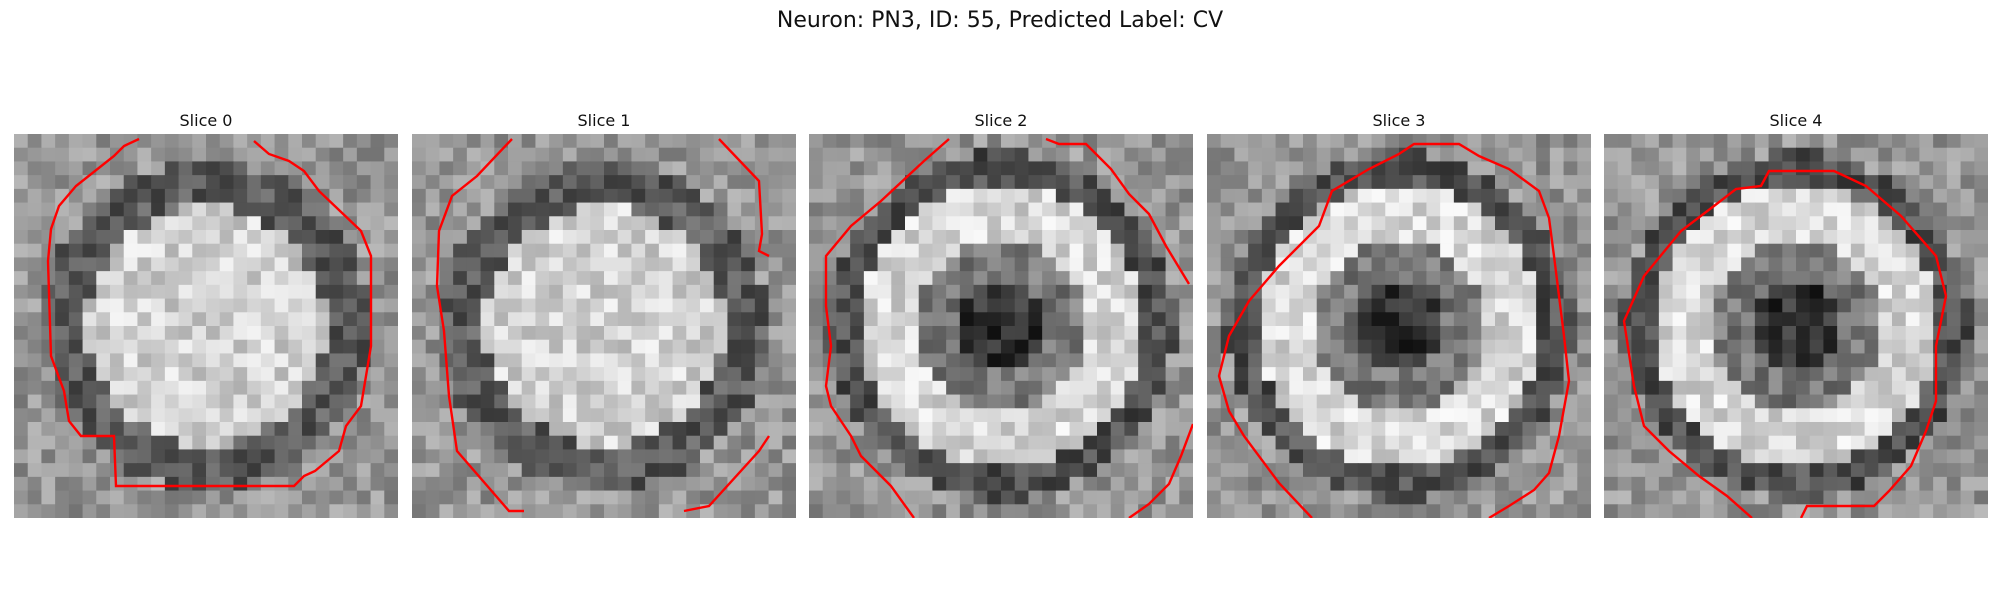  Describe the element at coordinates (206, 120) in the screenshot. I see `slice-title: Slice 0` at that location.